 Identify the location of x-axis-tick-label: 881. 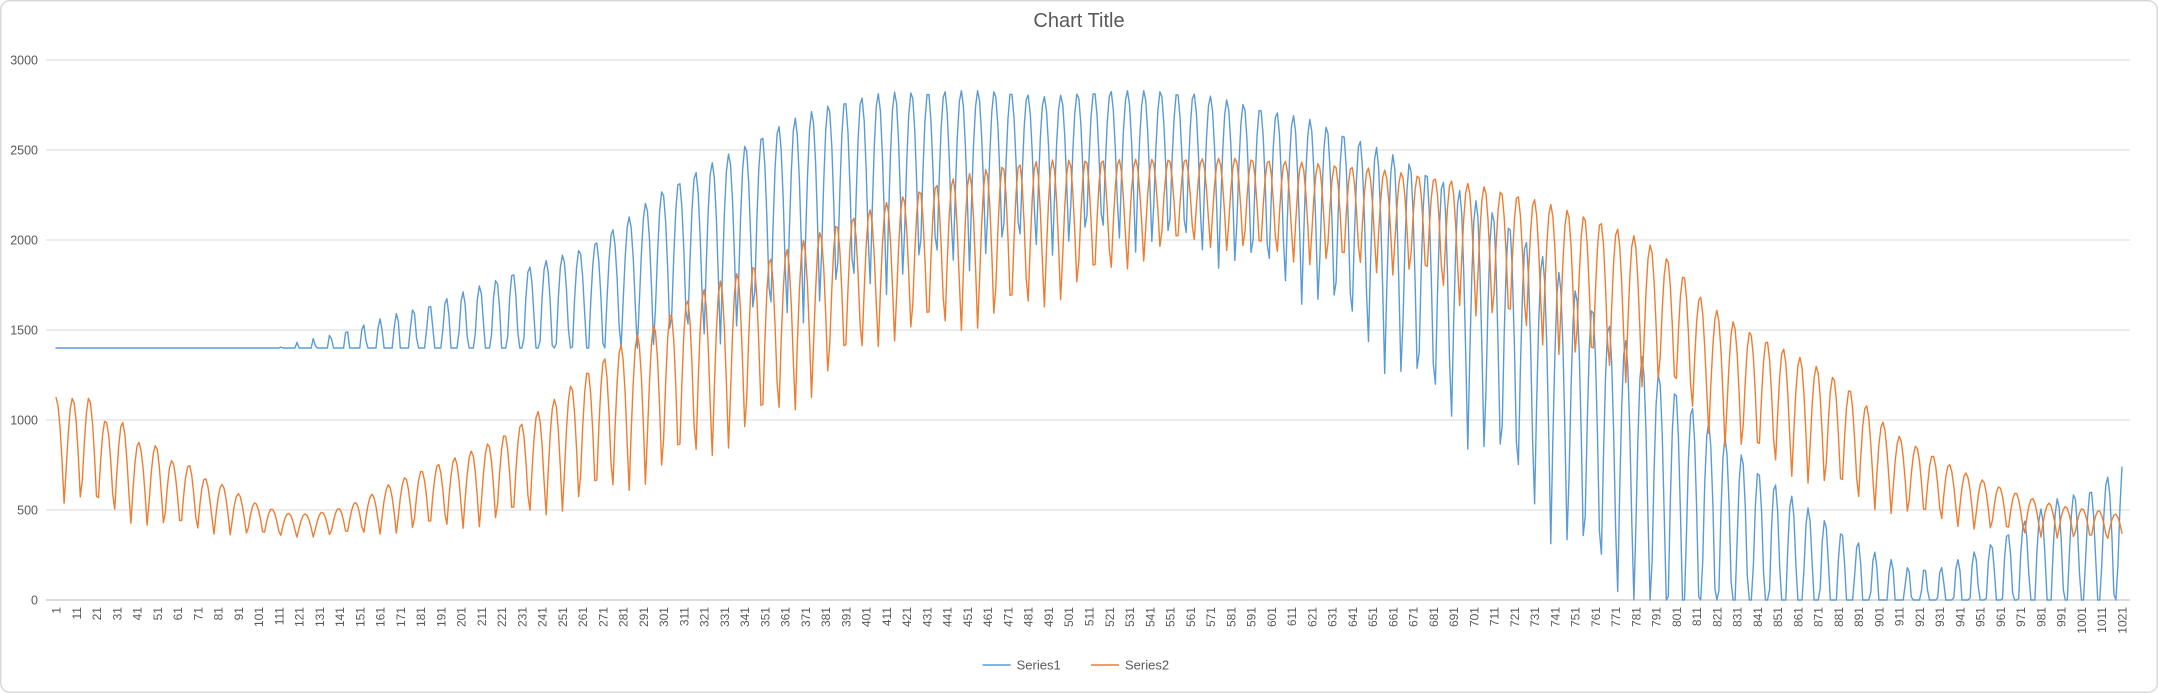
(1839, 617).